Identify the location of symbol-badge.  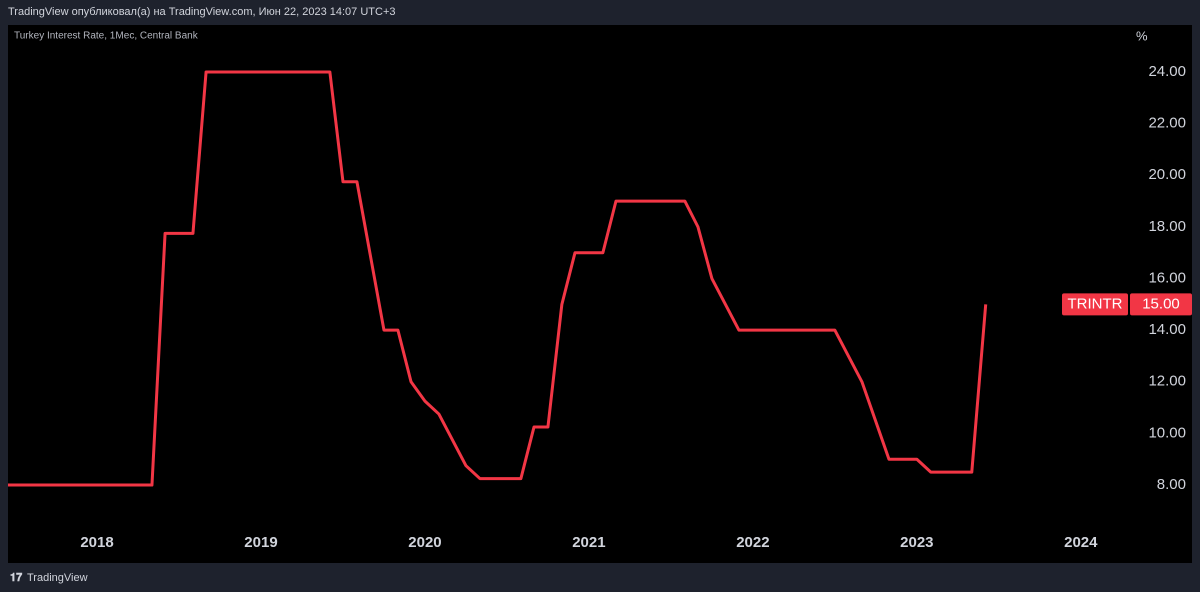
(1095, 304).